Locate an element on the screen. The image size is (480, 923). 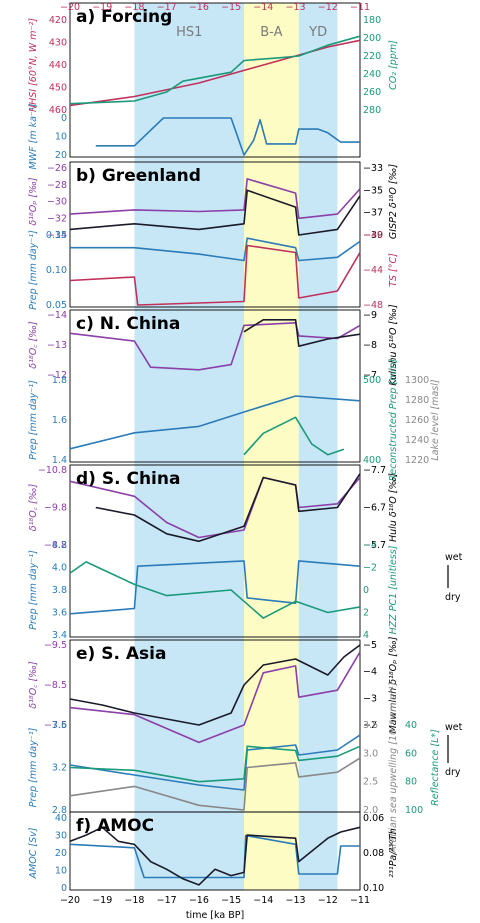
tick-label: 100 is located at coordinates (414, 810).